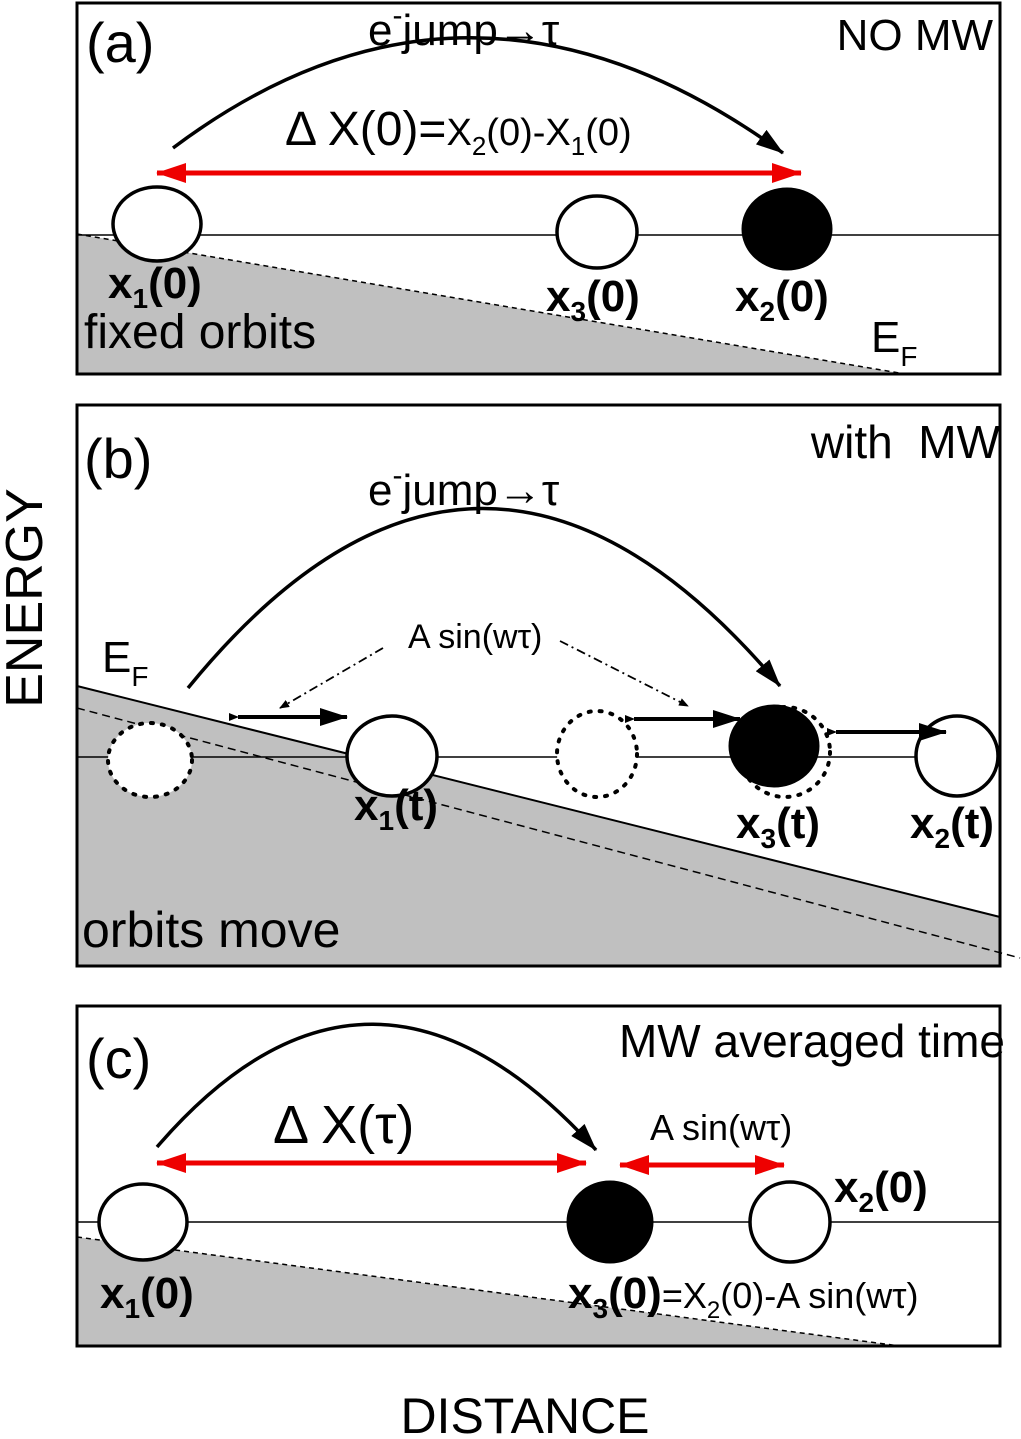 The image size is (1021, 1439). Describe the element at coordinates (150, 760) in the screenshot. I see `orbit-x1-past` at that location.